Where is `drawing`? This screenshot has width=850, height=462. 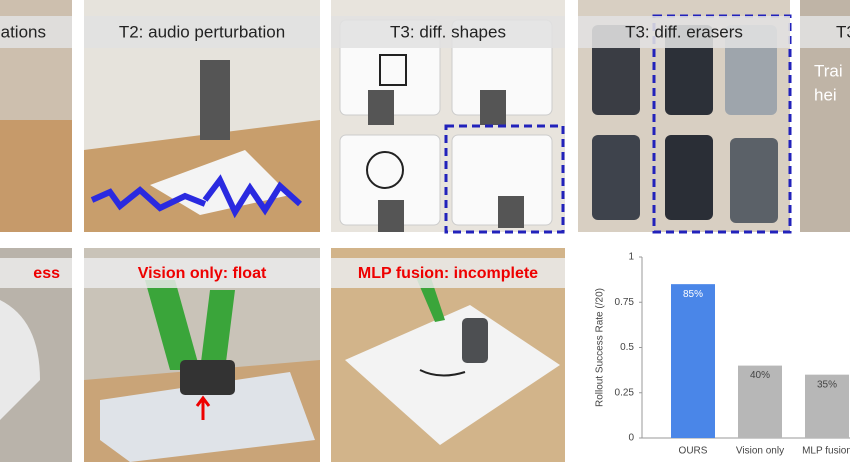
drawing is located at coordinates (442, 373).